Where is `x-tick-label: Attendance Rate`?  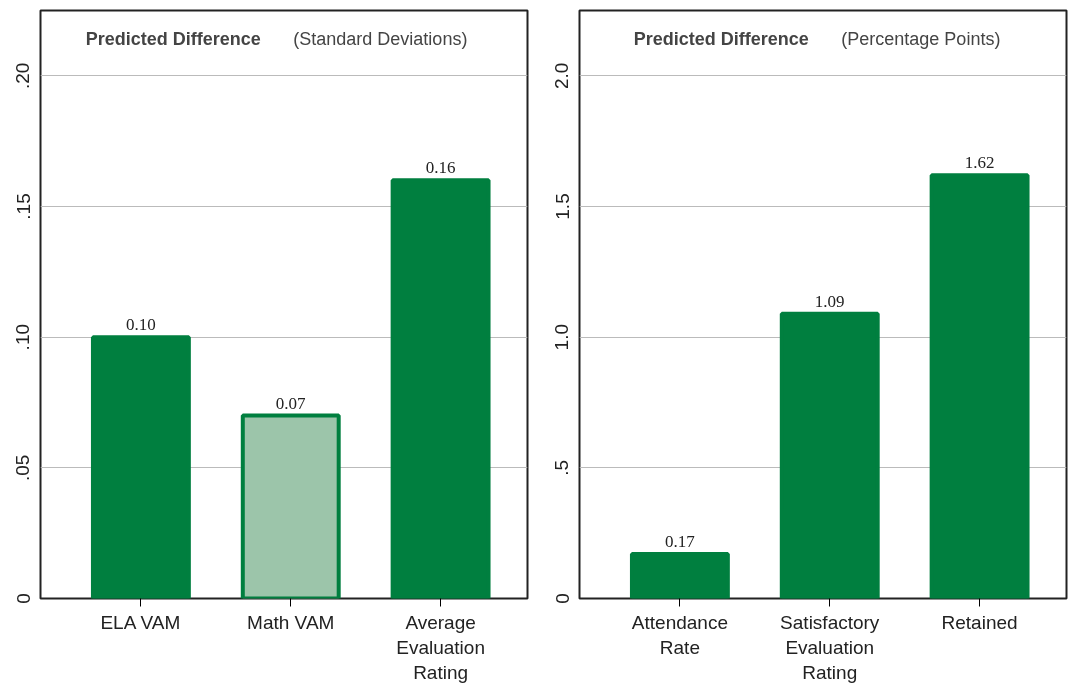
x-tick-label: Attendance Rate is located at coordinates (679, 634).